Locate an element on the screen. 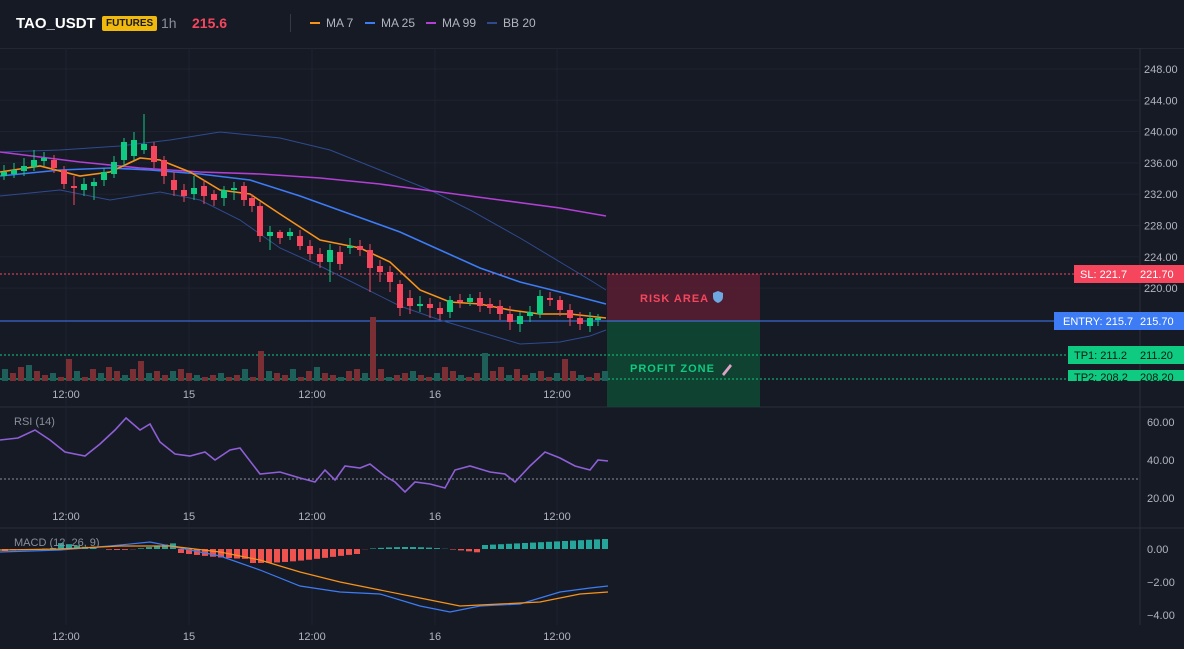 This screenshot has height=649, width=1184. profit-zone-label: PROFIT ZONE is located at coordinates (672, 369).